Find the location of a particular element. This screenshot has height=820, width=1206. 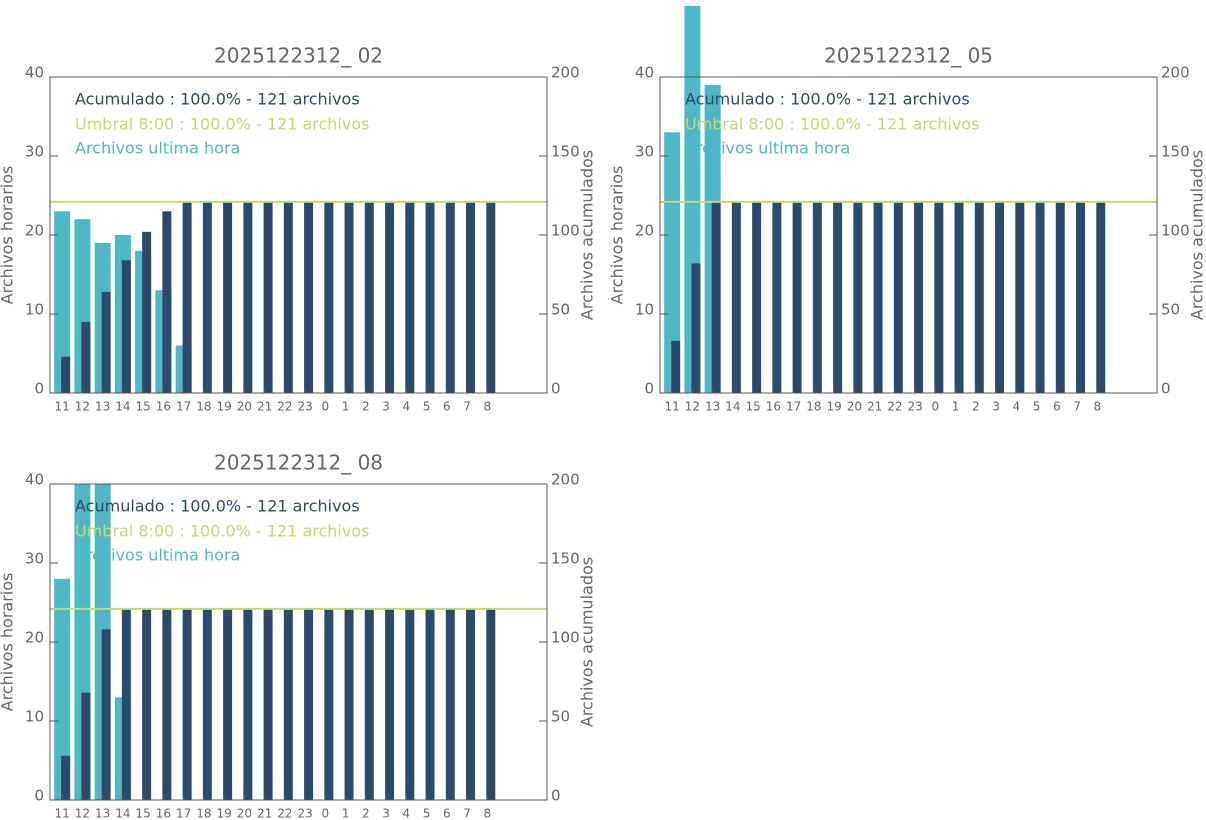

x-tick-label: 14 is located at coordinates (732, 407).